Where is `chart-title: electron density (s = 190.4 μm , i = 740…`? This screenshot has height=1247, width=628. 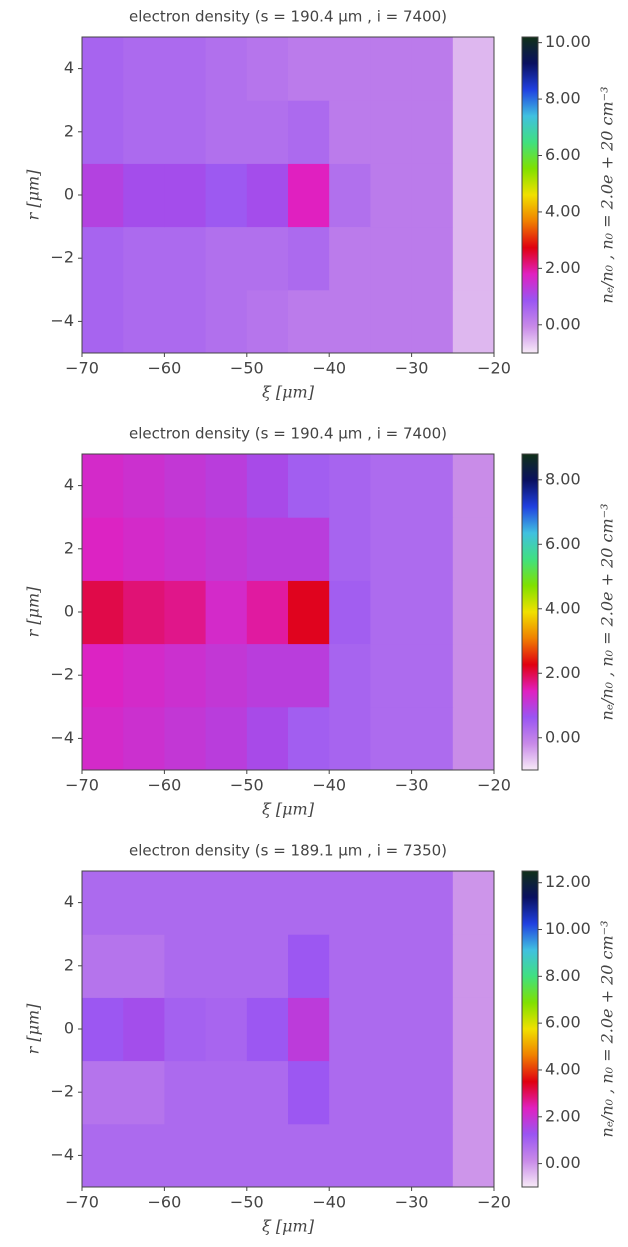
chart-title: electron density (s = 190.4 μm , i = 740… is located at coordinates (288, 434).